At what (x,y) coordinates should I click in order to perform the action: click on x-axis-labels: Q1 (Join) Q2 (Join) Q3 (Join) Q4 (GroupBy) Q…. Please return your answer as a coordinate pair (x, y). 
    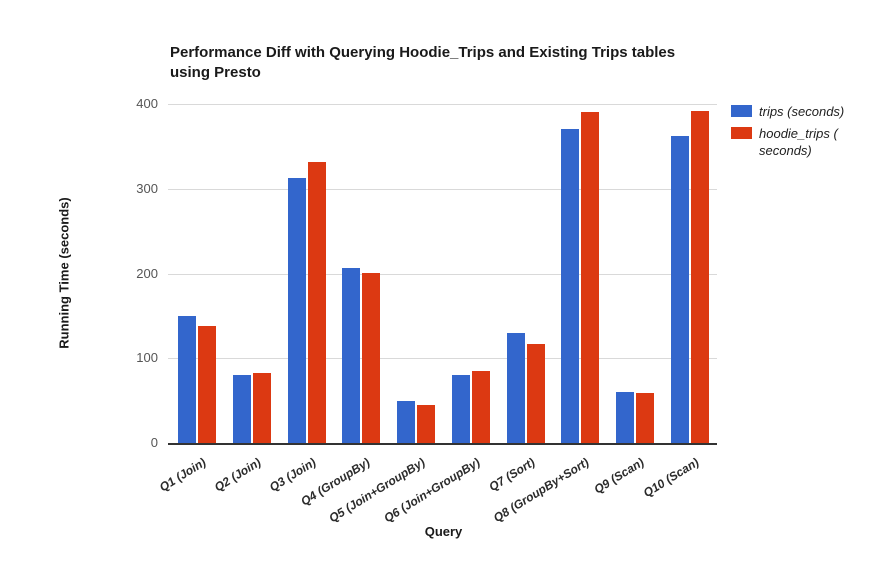
    Looking at the image, I should click on (437, 484).